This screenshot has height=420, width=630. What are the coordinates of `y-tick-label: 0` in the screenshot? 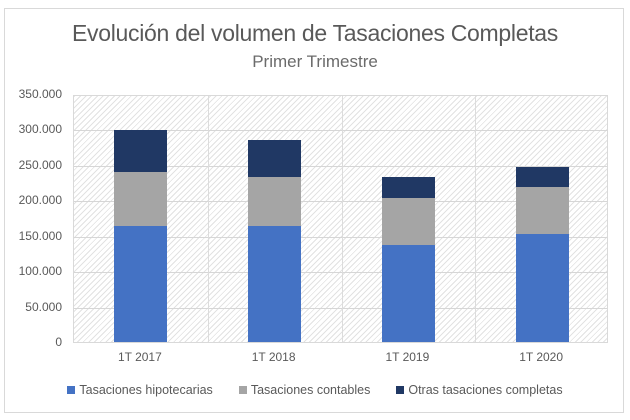 It's located at (58, 342).